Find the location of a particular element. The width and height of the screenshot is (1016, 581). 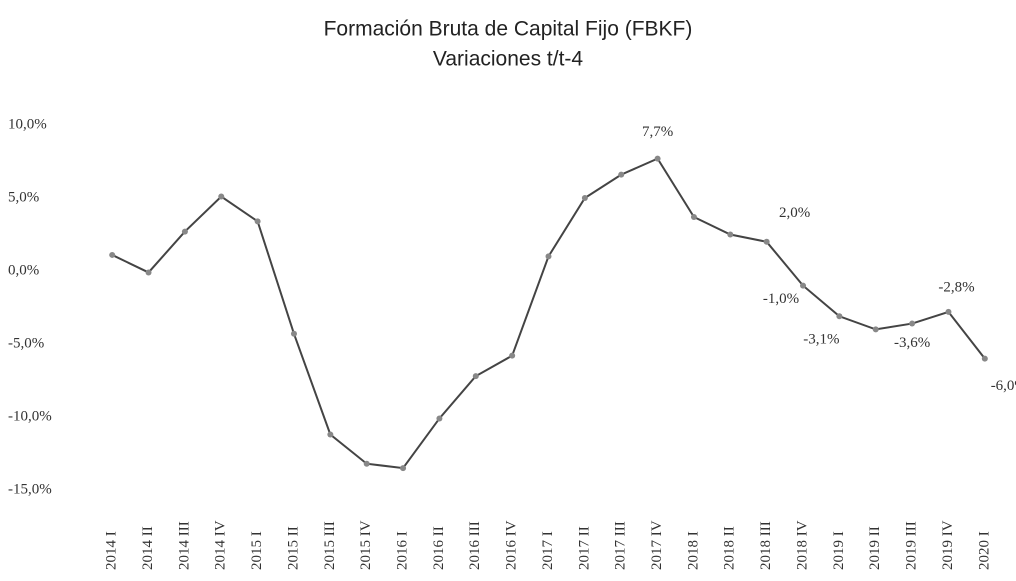

x-tick-label: 2020 I is located at coordinates (984, 550).